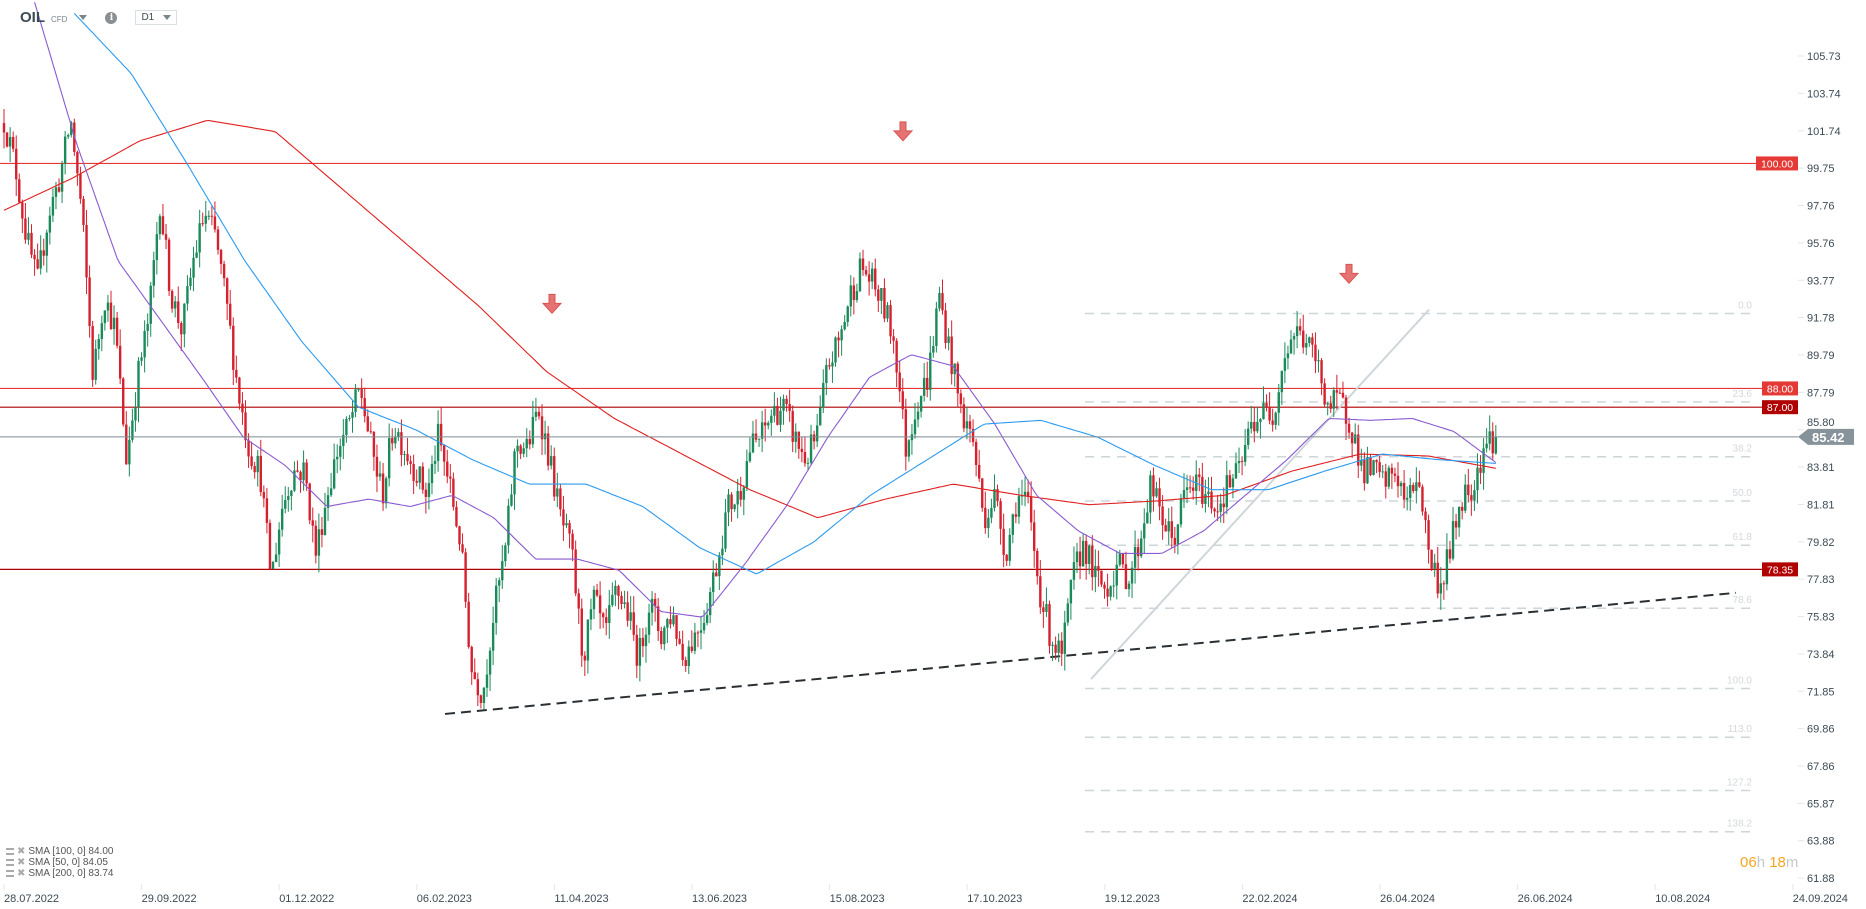  What do you see at coordinates (83, 17) in the screenshot?
I see `chevron-down-icon` at bounding box center [83, 17].